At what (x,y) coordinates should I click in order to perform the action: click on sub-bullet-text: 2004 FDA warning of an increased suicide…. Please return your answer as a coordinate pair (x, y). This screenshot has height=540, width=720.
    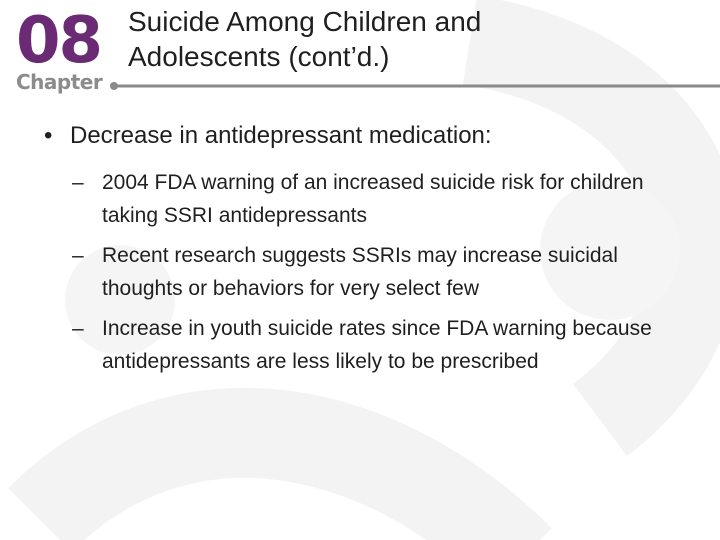
    Looking at the image, I should click on (373, 199).